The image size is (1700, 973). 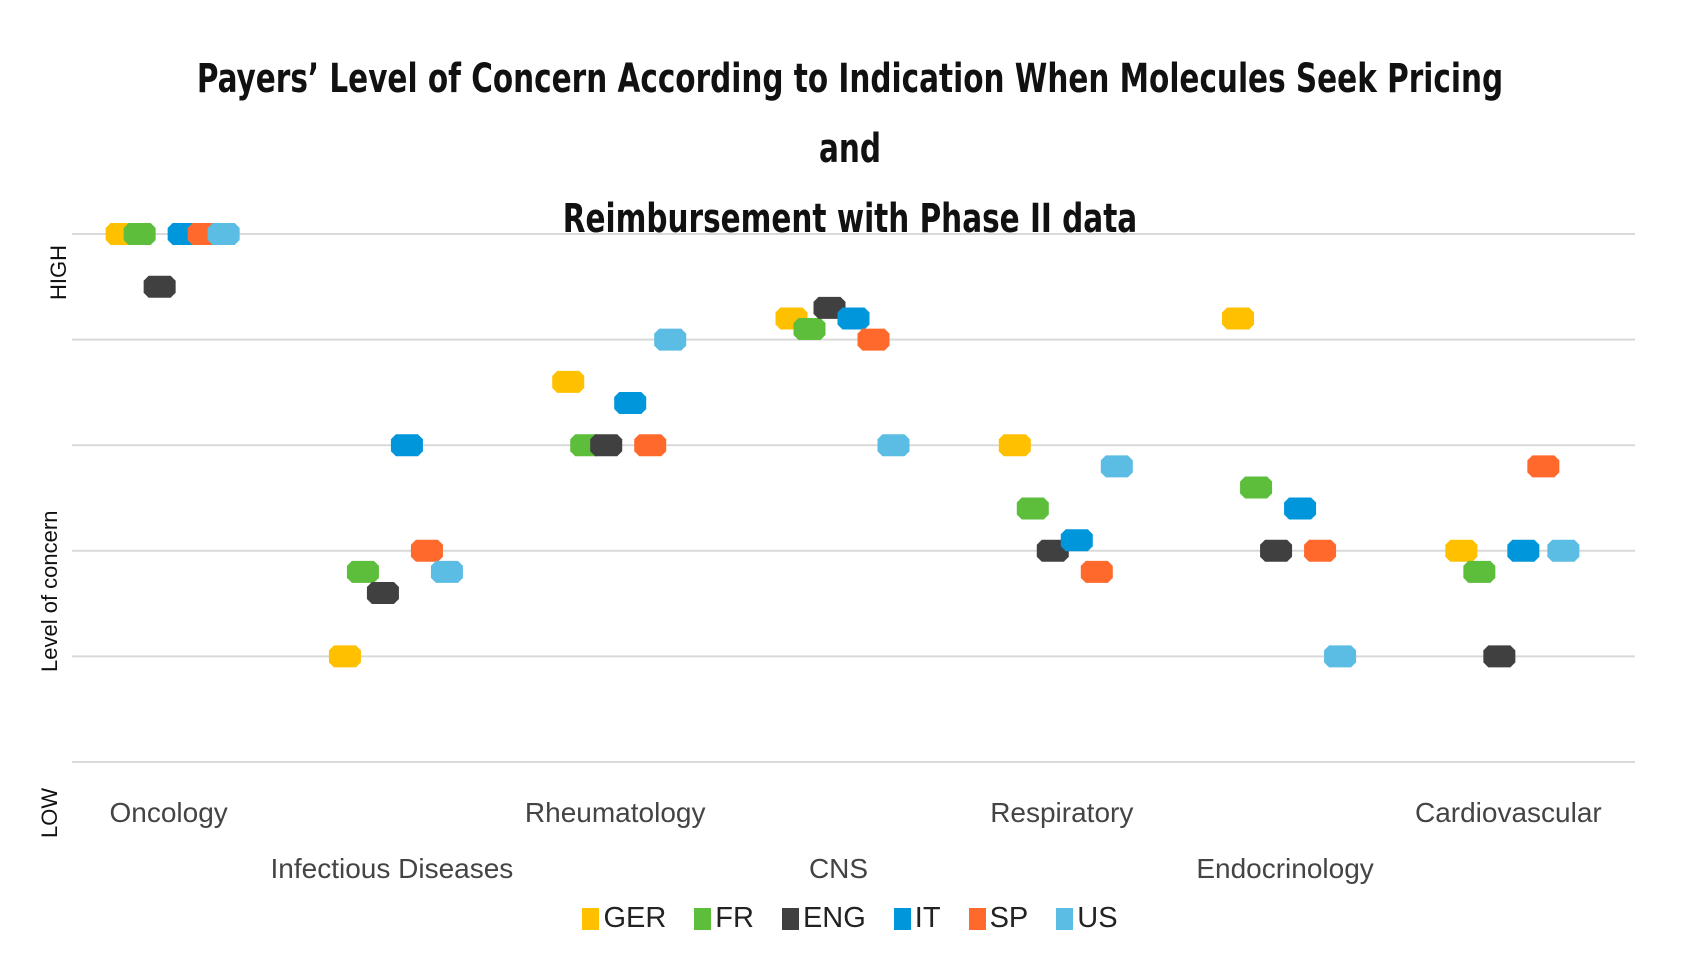 What do you see at coordinates (927, 918) in the screenshot?
I see `legend-label: IT` at bounding box center [927, 918].